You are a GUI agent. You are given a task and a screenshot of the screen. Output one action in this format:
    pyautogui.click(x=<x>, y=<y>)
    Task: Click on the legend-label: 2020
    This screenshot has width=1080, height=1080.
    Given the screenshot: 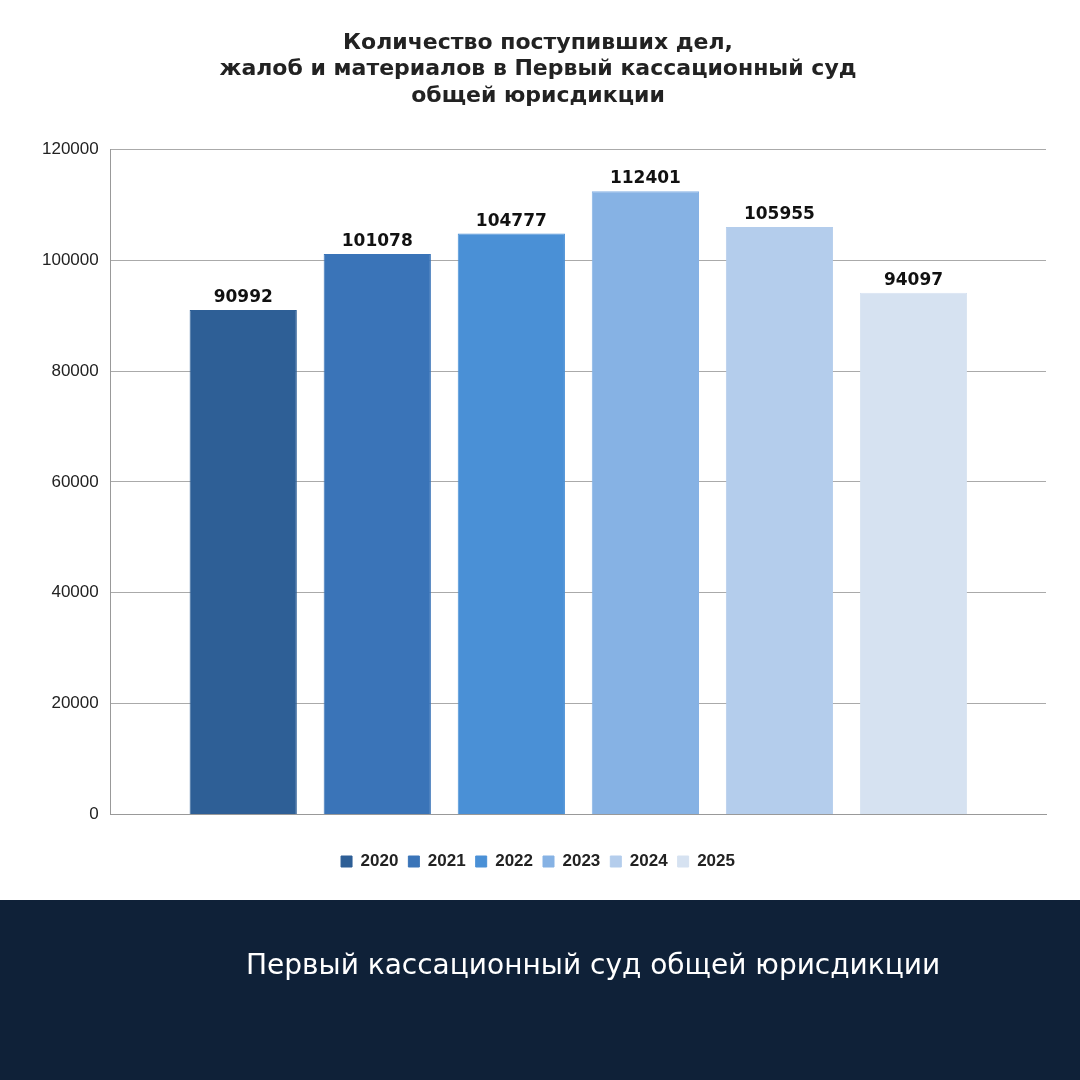 What is the action you would take?
    pyautogui.click(x=379, y=861)
    